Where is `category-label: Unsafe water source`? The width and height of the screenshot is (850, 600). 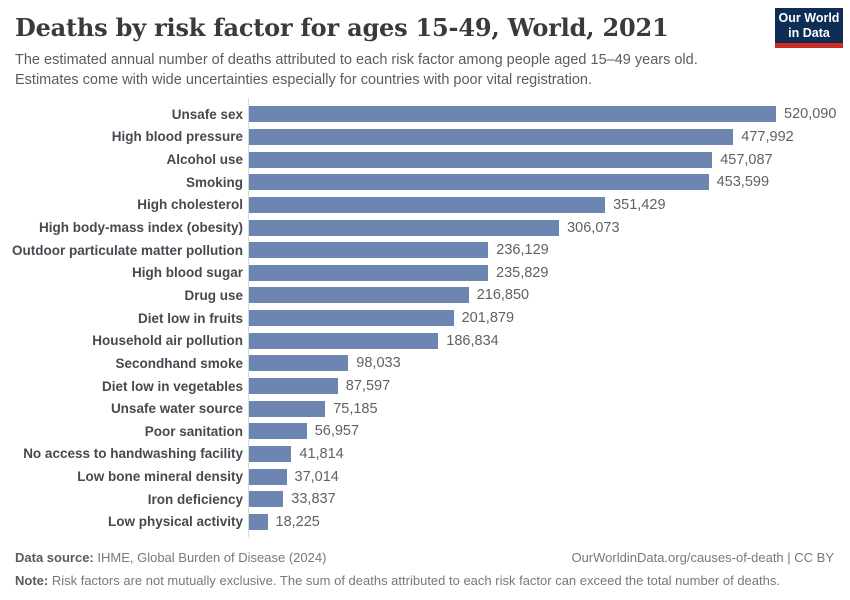 category-label: Unsafe water source is located at coordinates (176, 409).